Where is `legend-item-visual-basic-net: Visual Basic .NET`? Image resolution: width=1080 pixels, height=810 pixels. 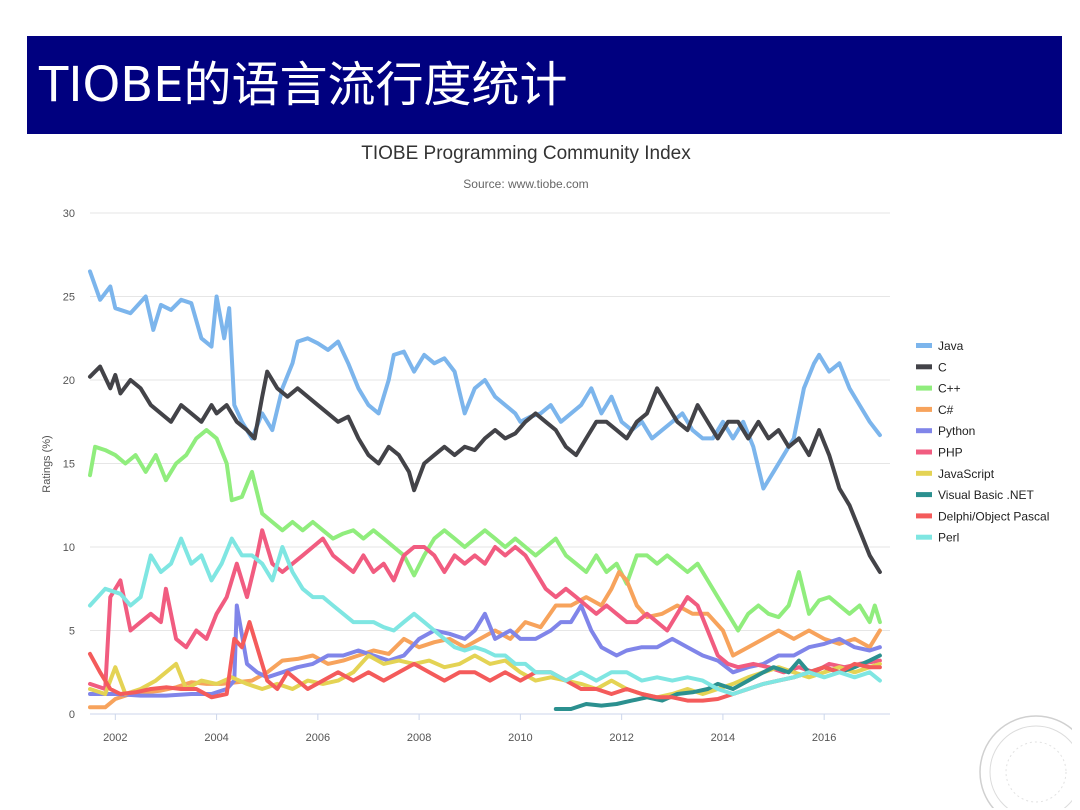 legend-item-visual-basic-net: Visual Basic .NET is located at coordinates (975, 495).